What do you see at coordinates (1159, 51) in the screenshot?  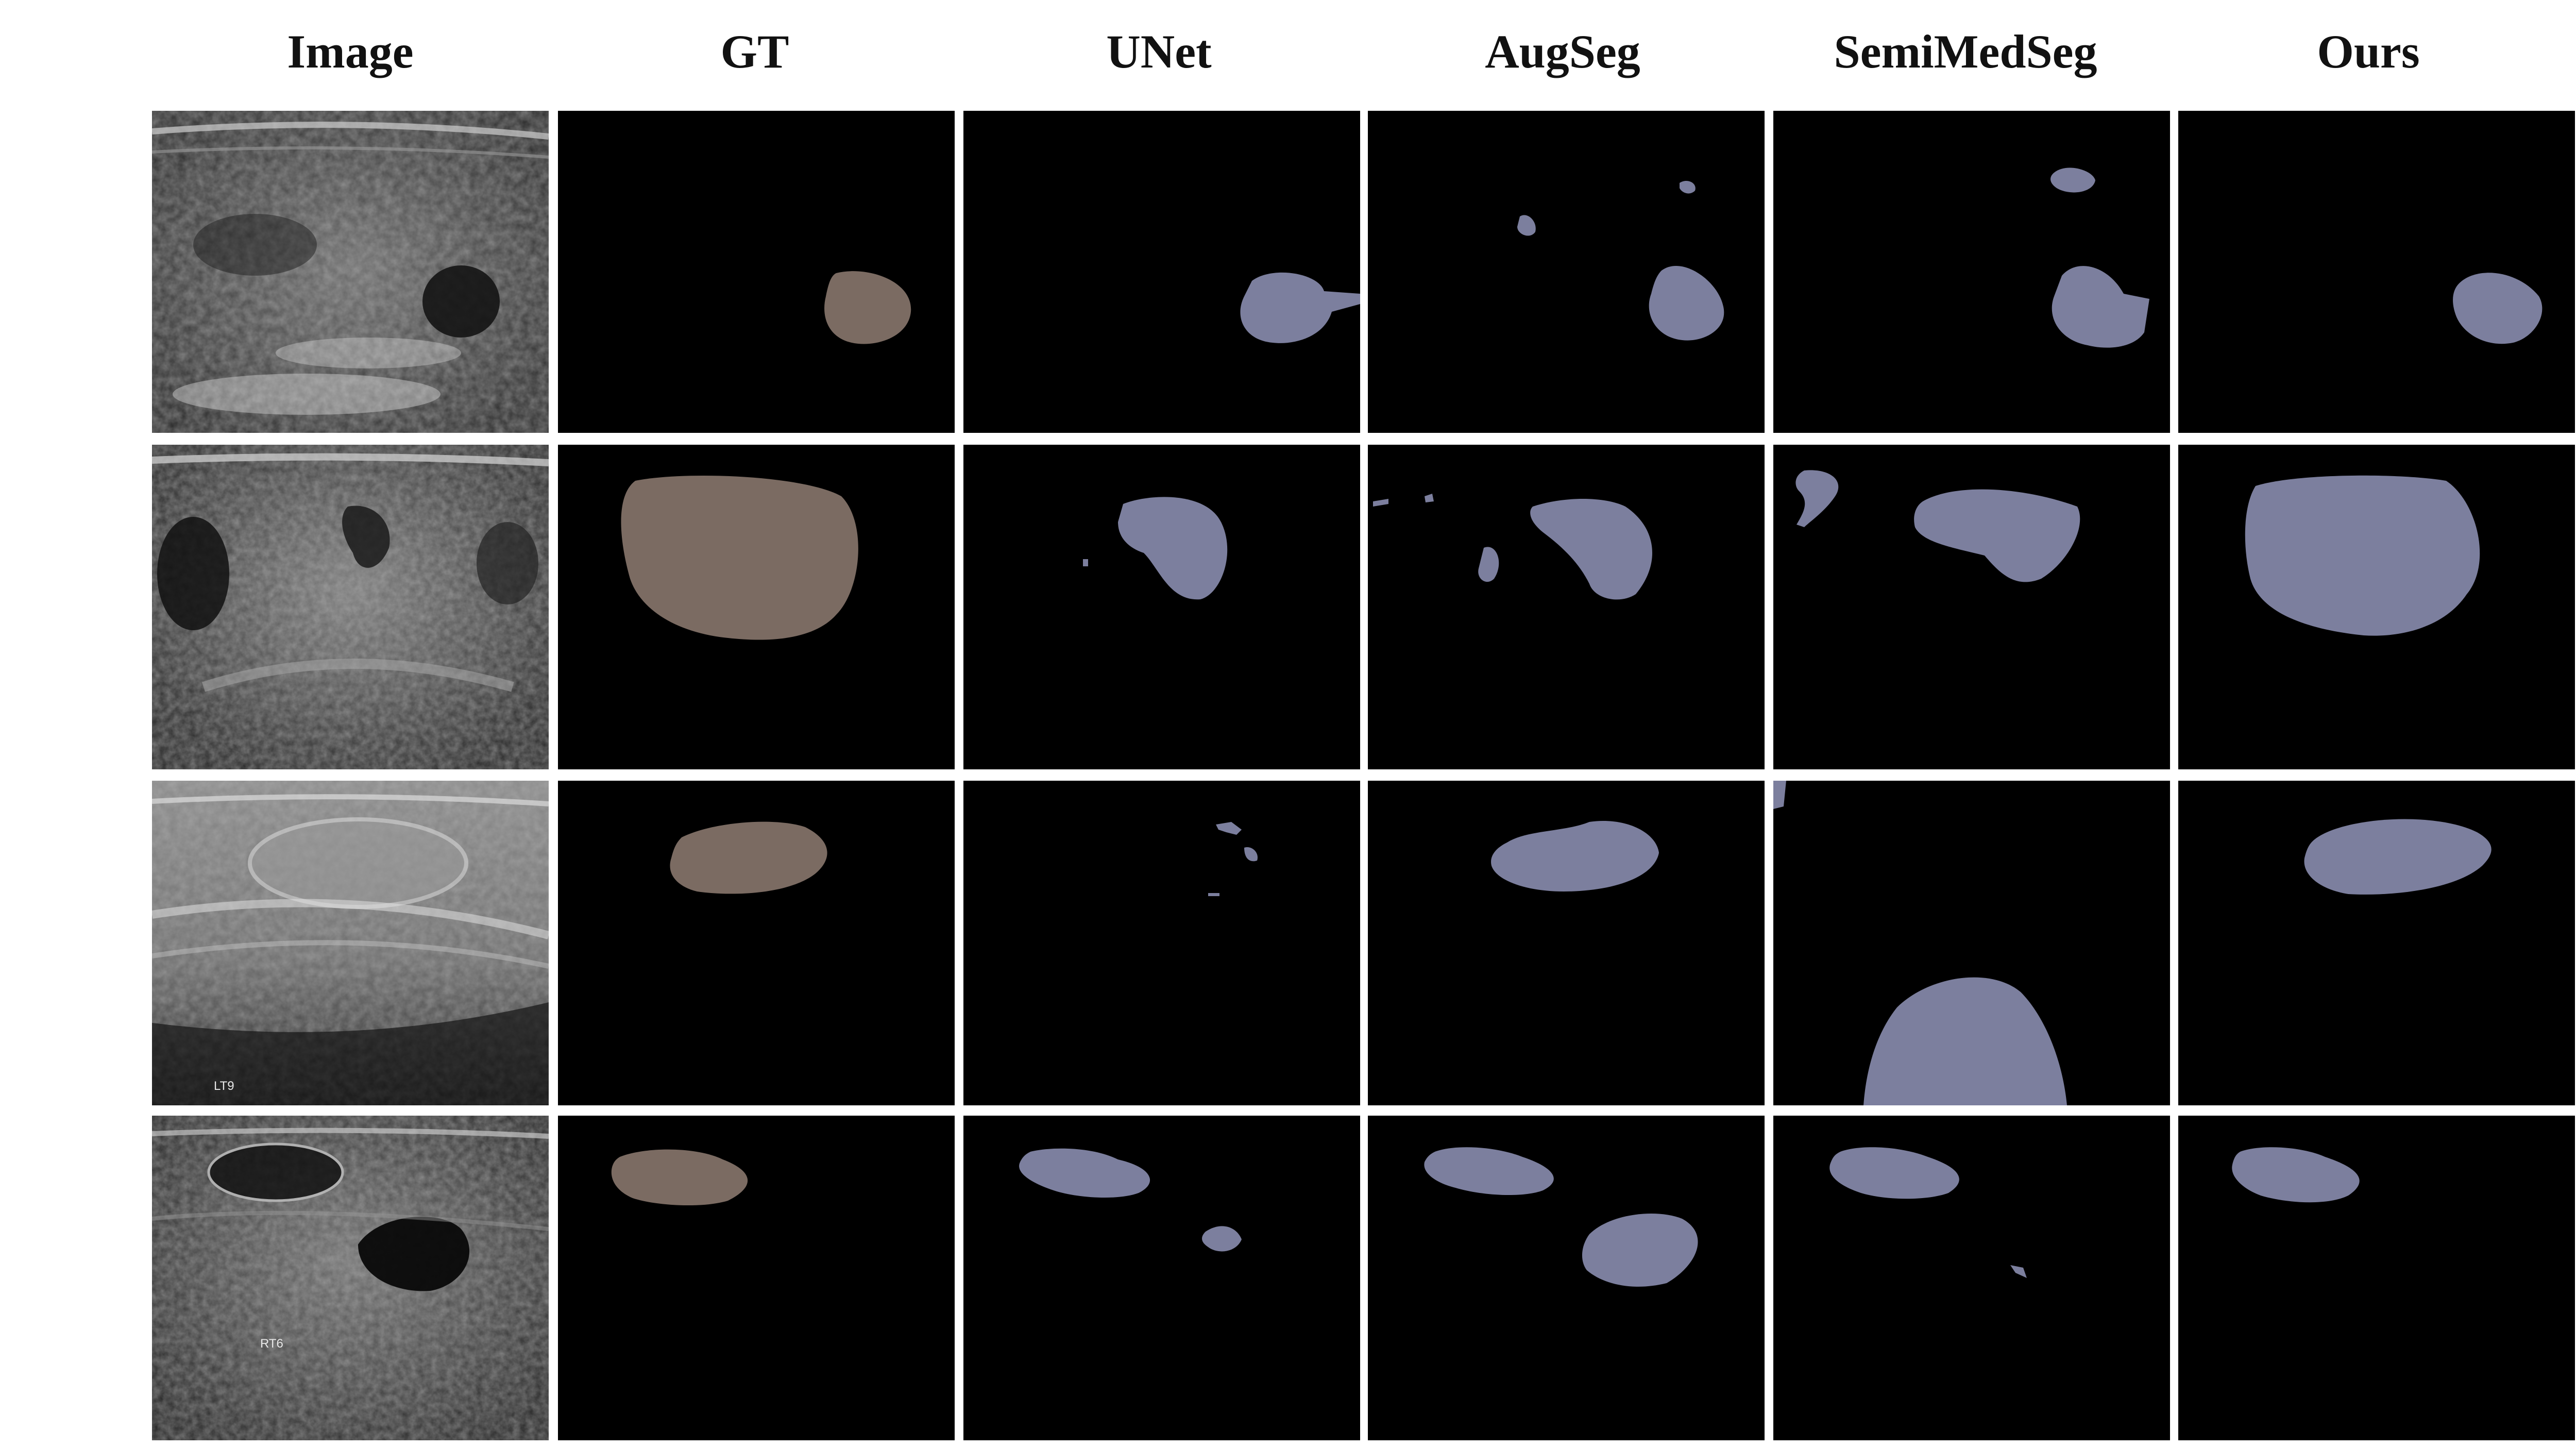 I see `column-header-unet: UNet` at bounding box center [1159, 51].